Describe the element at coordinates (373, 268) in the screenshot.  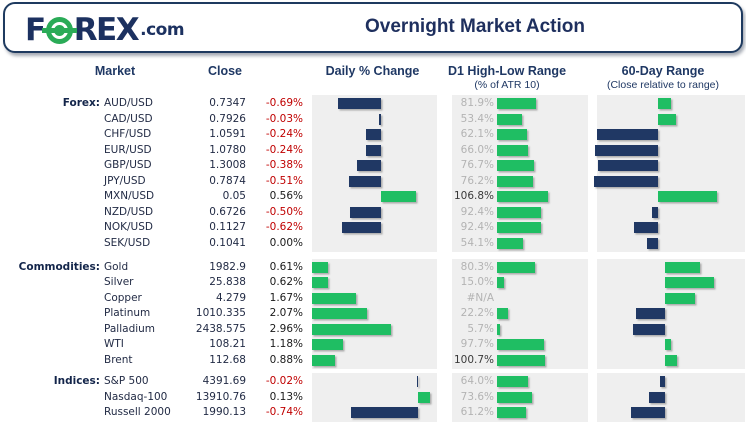
I see `table-row: Commodities: Gold 1982.9 0.61% 80.3%` at that location.